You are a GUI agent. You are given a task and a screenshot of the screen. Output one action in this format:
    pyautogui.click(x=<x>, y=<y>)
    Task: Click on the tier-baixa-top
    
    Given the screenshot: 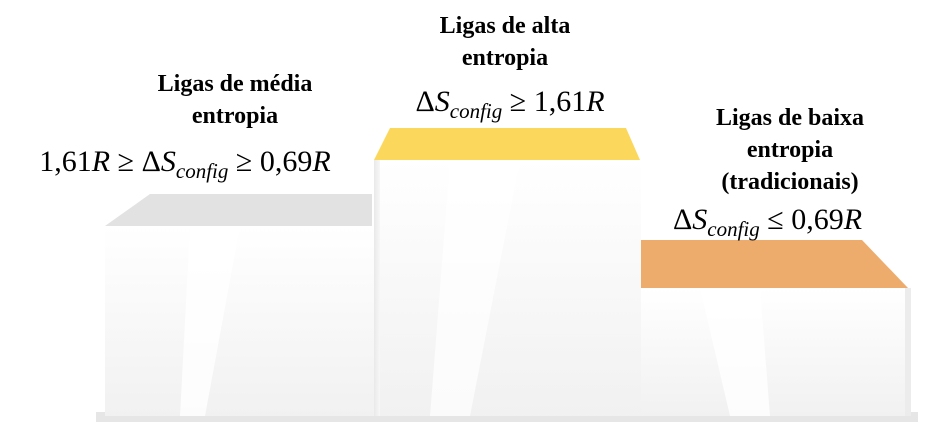 What is the action you would take?
    pyautogui.click(x=774, y=264)
    